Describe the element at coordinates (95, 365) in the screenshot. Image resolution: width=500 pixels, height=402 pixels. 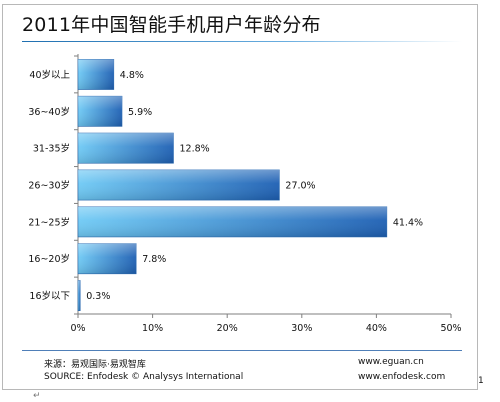
I see `source-cn: 来源：易观国际·易观智库` at that location.